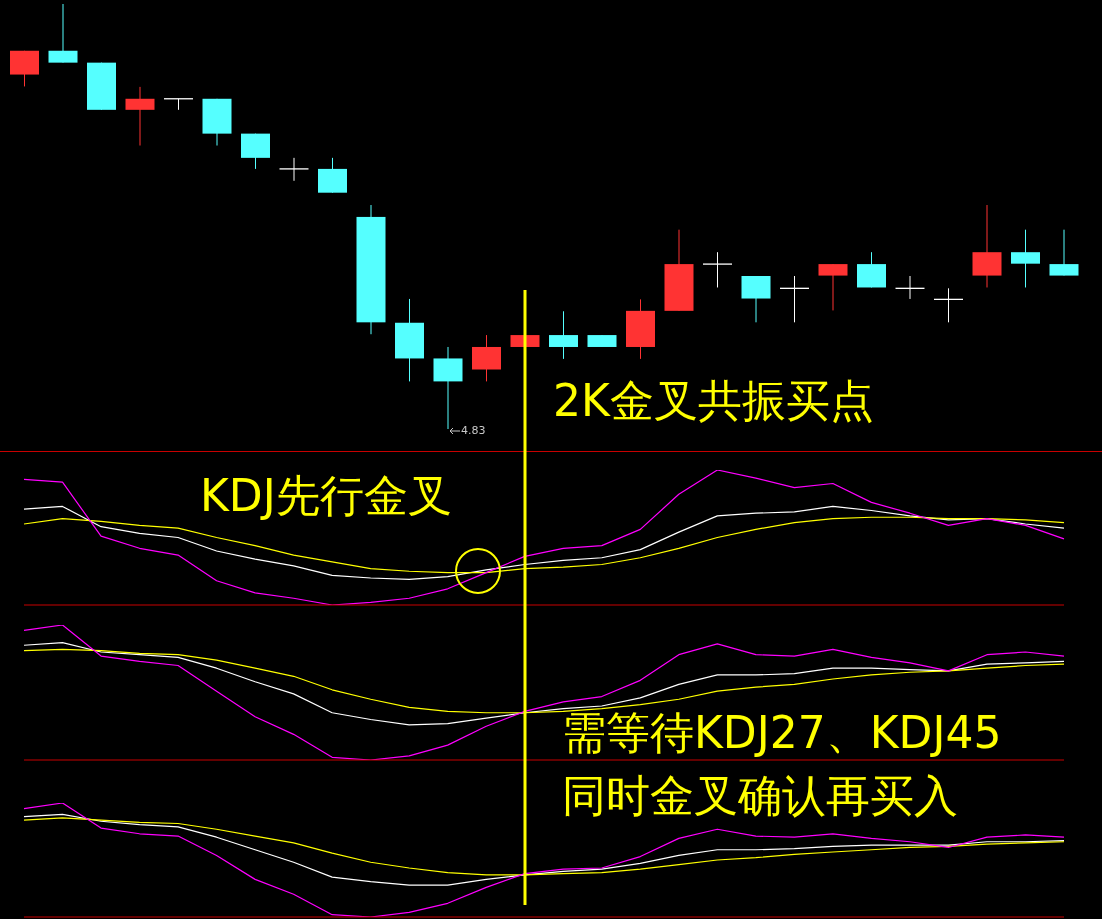 This screenshot has width=1102, height=919. I want to click on annotation: 需等待KDJ27、KDJ45, so click(782, 732).